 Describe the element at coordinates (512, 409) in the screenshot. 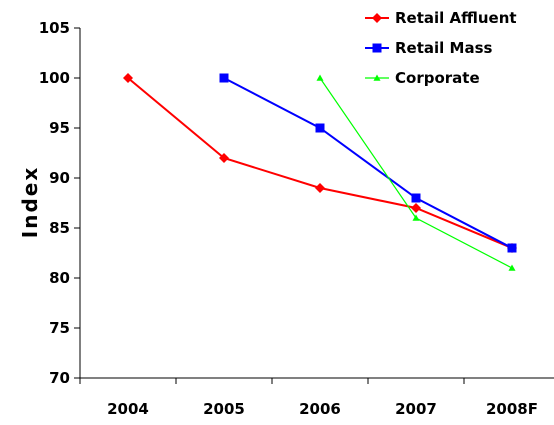

I see `x-tick-label: 2008F` at that location.